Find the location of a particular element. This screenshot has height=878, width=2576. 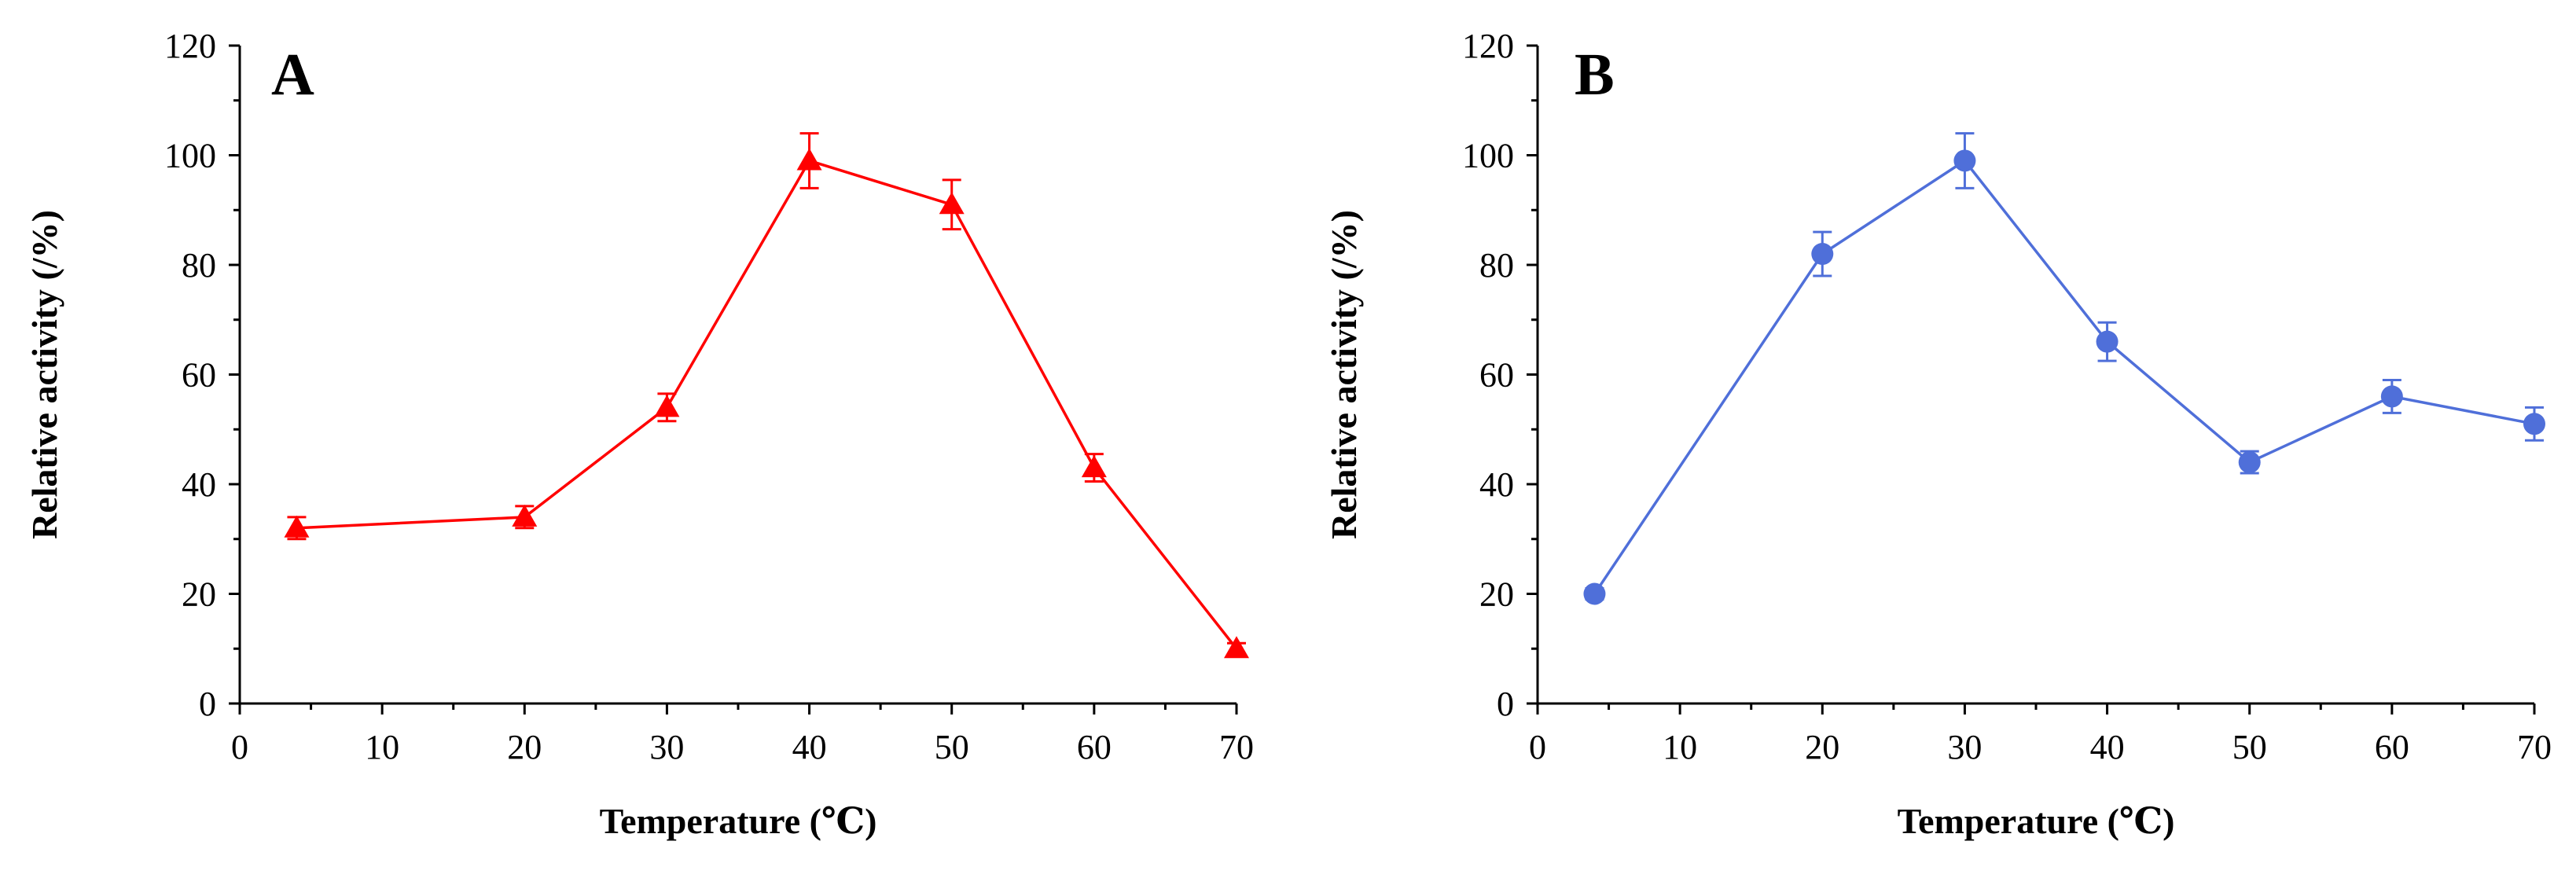

panel-label: A is located at coordinates (292, 75).